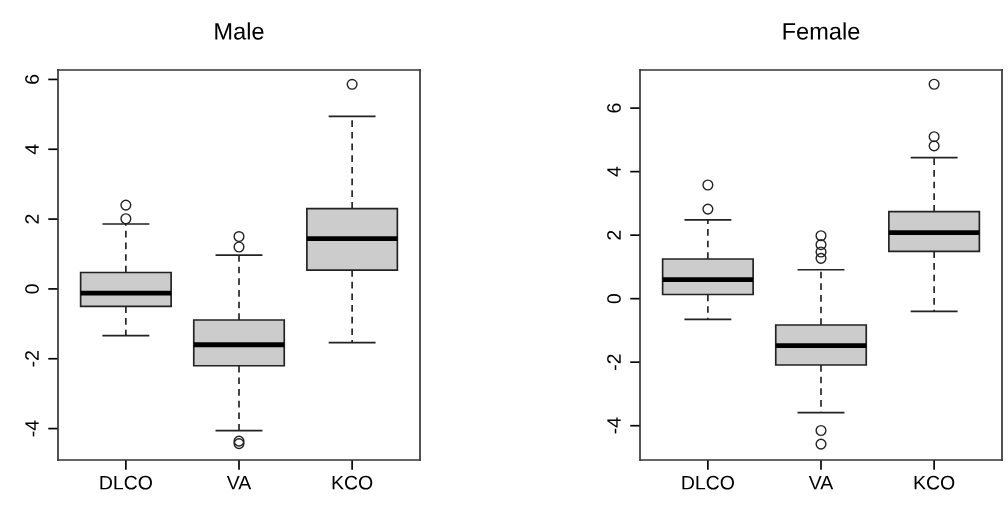 The height and width of the screenshot is (508, 1008). Describe the element at coordinates (239, 31) in the screenshot. I see `chart-title: Male` at that location.